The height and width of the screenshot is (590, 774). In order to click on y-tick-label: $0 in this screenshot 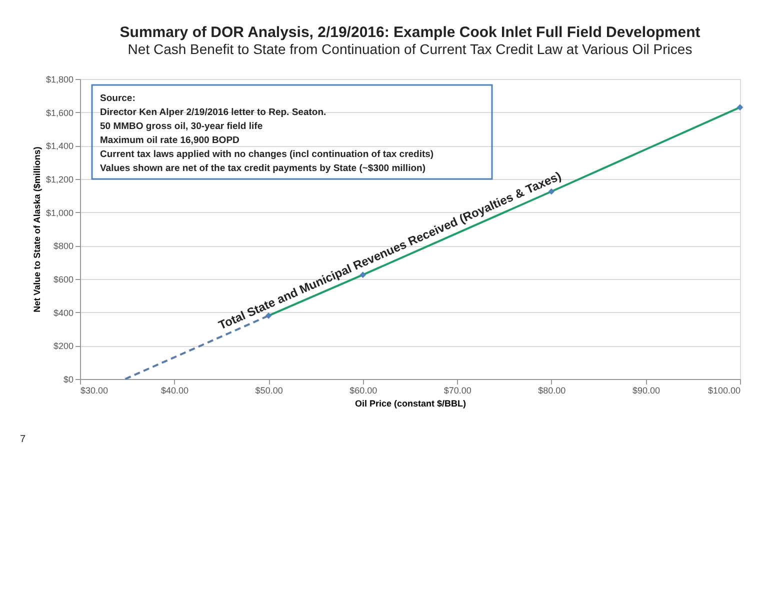, I will do `click(68, 379)`.